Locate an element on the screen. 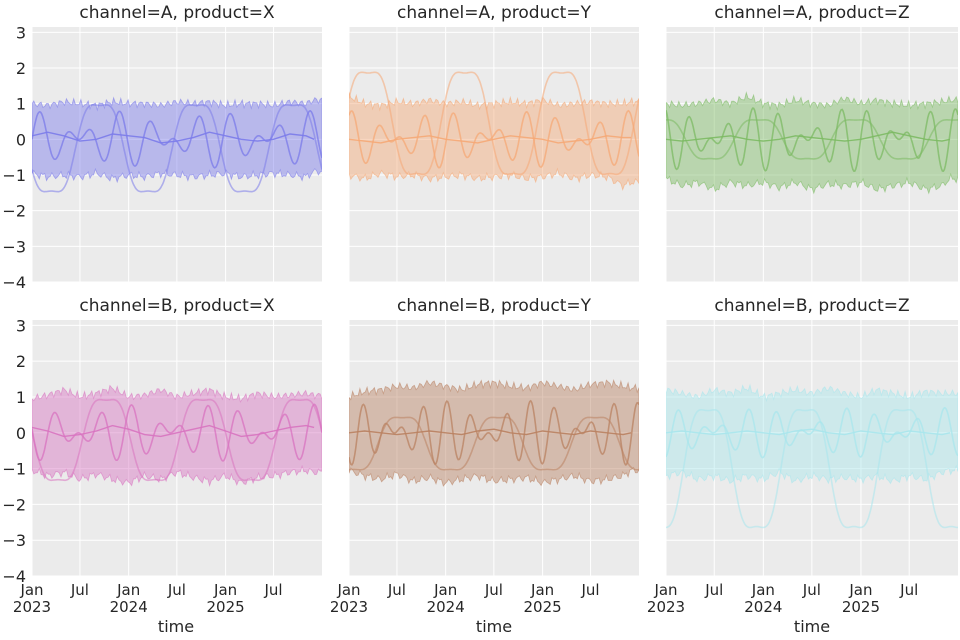 The width and height of the screenshot is (960, 640). panel-title: channel=A, product=X is located at coordinates (177, 13).